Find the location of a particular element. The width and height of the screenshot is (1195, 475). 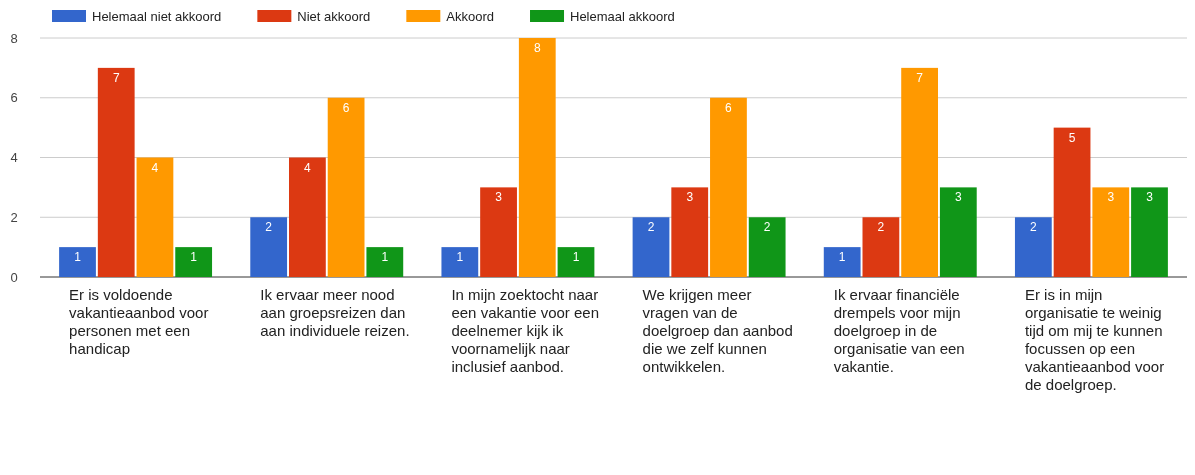

y-tick-label: 4 is located at coordinates (14, 158).